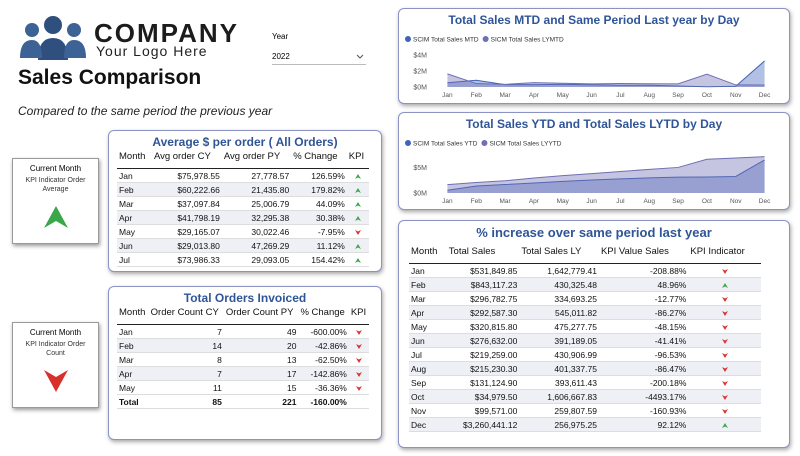 Image resolution: width=800 pixels, height=456 pixels. Describe the element at coordinates (563, 201) in the screenshot. I see `x-tick-label: May` at that location.